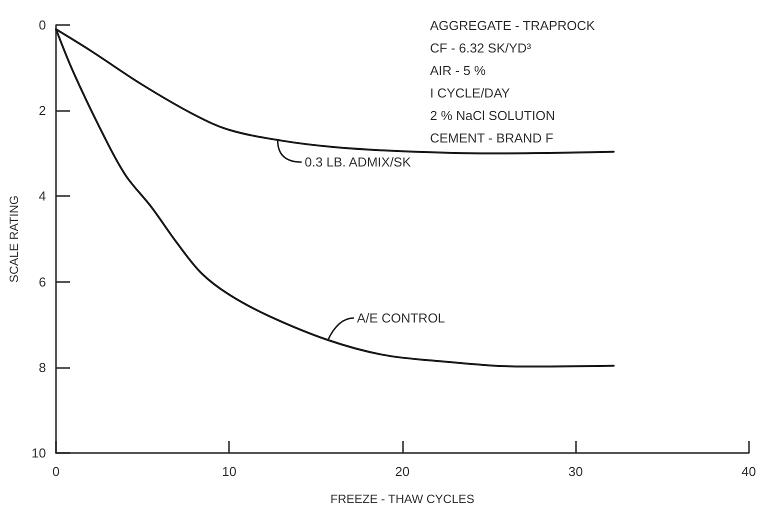 The image size is (759, 514). Describe the element at coordinates (56, 471) in the screenshot. I see `x-tick-label: 0` at that location.